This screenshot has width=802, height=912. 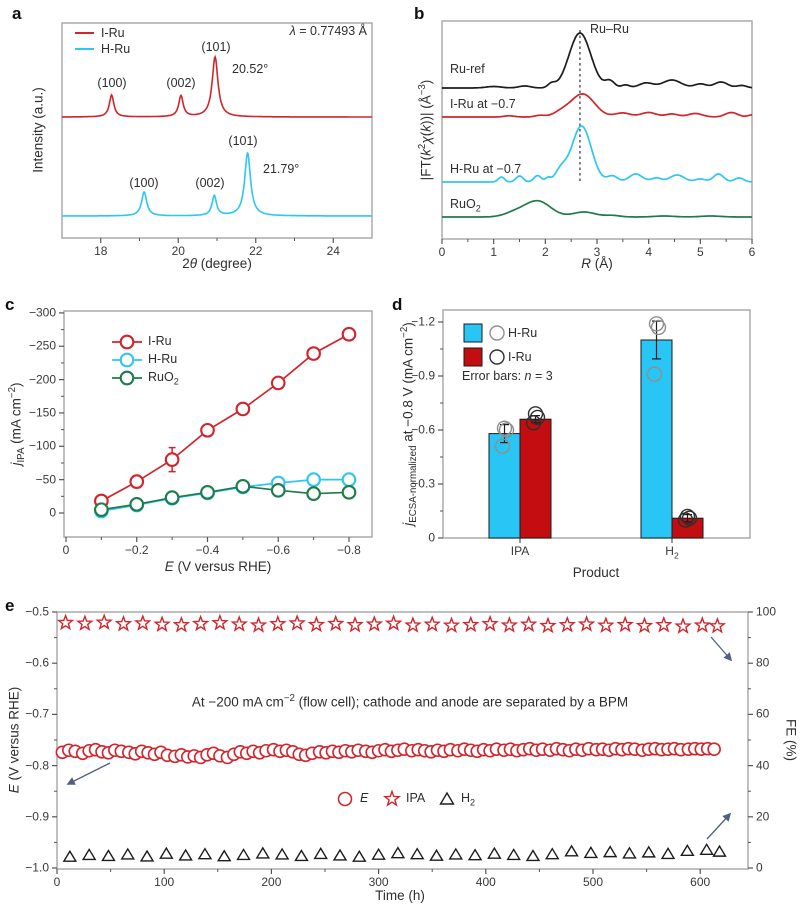 What do you see at coordinates (42, 312) in the screenshot?
I see `panel-c-y-tick: −300` at bounding box center [42, 312].